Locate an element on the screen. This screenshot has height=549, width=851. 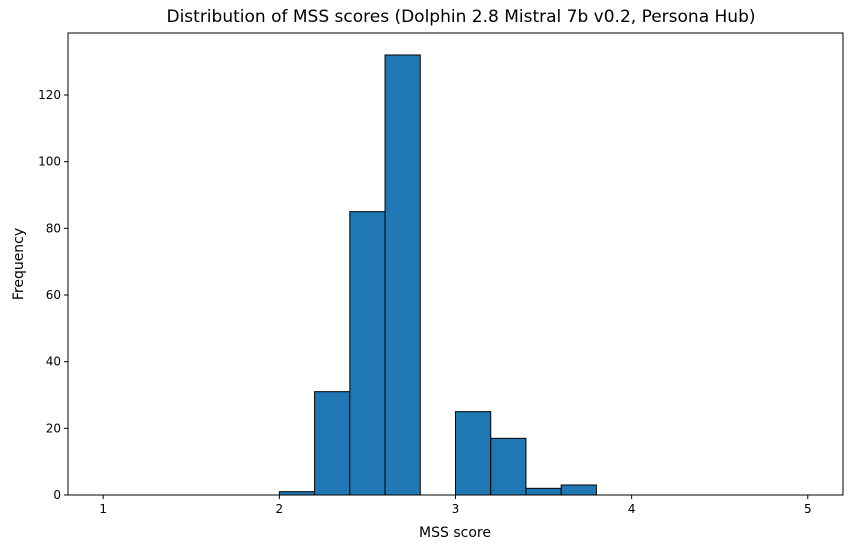
x-tick-label: 5 is located at coordinates (808, 509).